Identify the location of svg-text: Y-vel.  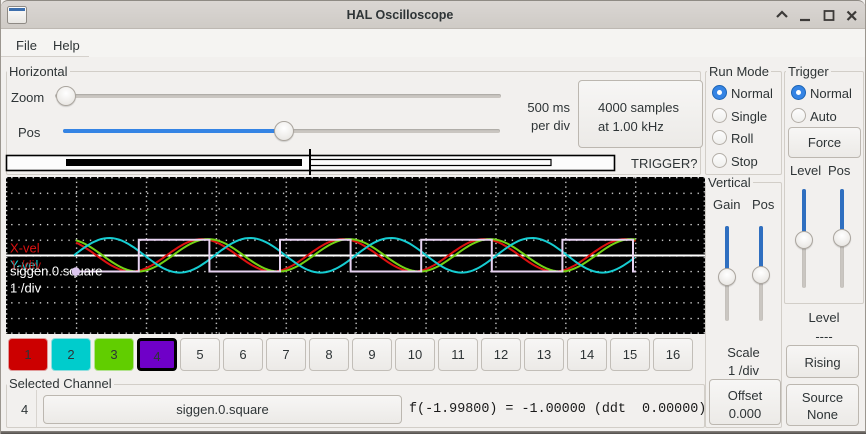
(24, 265).